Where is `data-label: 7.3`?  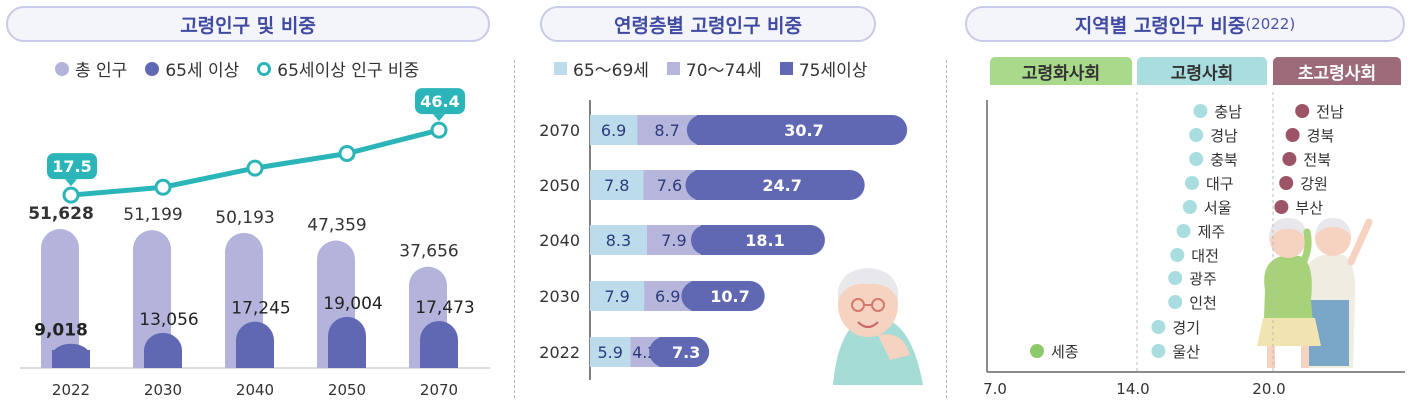
data-label: 7.3 is located at coordinates (686, 352).